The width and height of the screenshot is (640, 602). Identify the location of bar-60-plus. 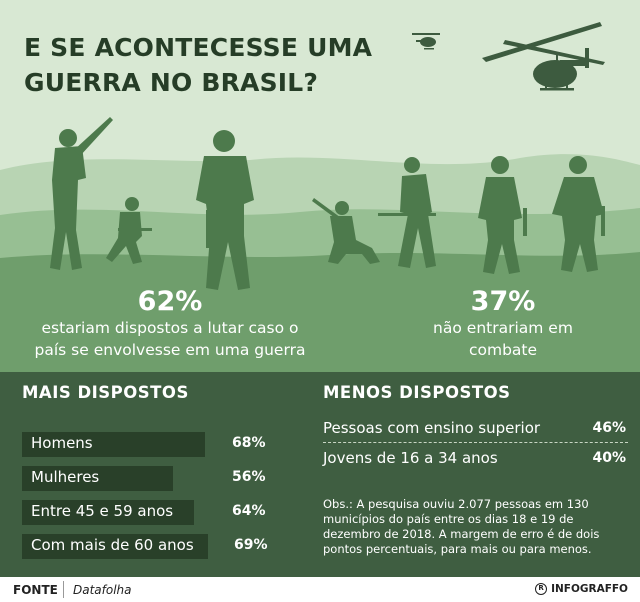
(115, 546).